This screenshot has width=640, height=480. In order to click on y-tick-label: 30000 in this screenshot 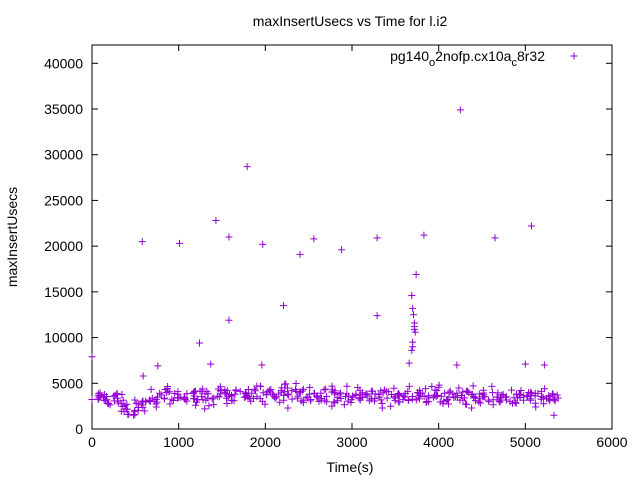, I will do `click(63, 155)`.